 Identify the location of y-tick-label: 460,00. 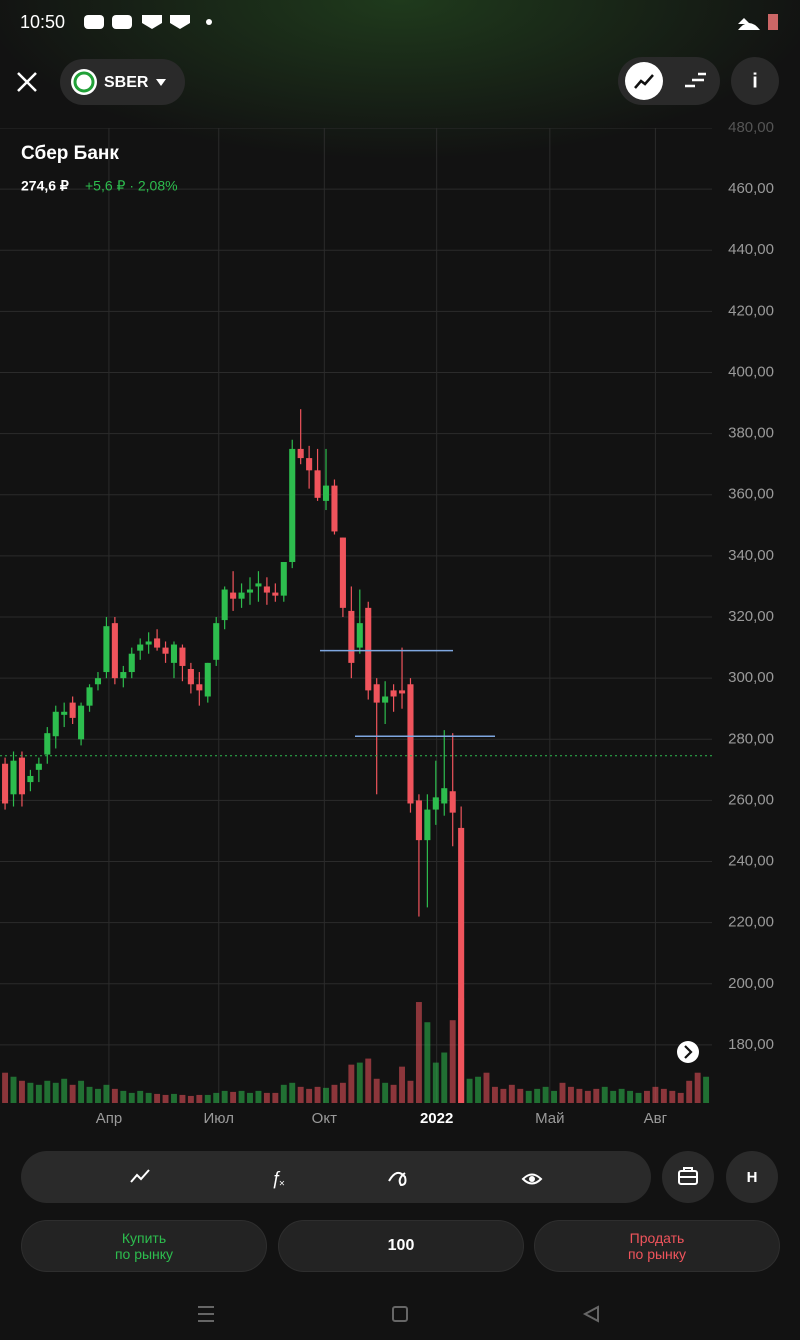
(751, 188).